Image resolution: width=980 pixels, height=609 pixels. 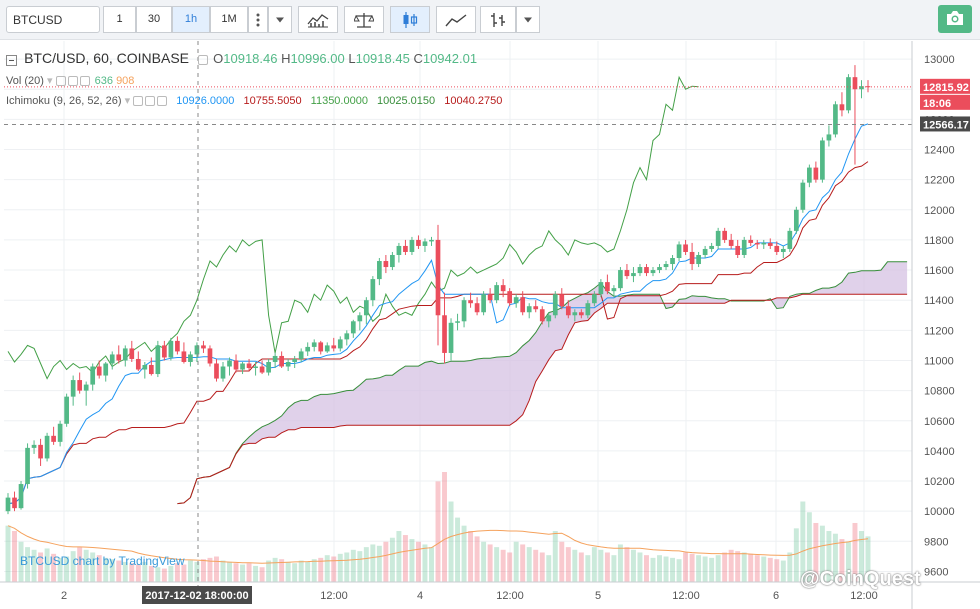 What do you see at coordinates (364, 19) in the screenshot?
I see `compare-scale-icon` at bounding box center [364, 19].